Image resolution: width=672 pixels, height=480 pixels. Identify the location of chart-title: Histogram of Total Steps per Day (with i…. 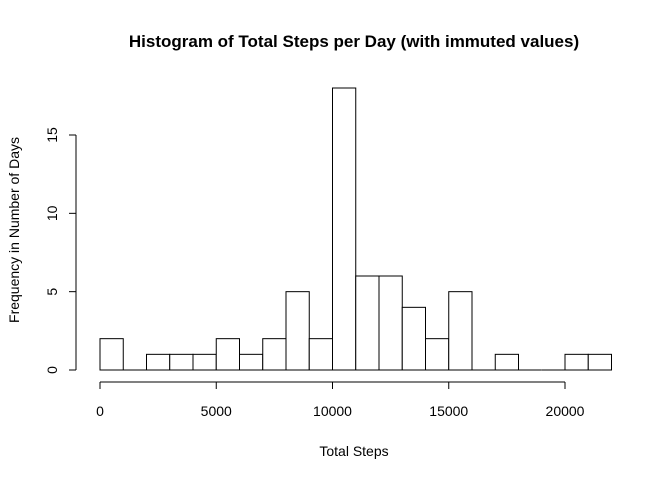
(354, 41).